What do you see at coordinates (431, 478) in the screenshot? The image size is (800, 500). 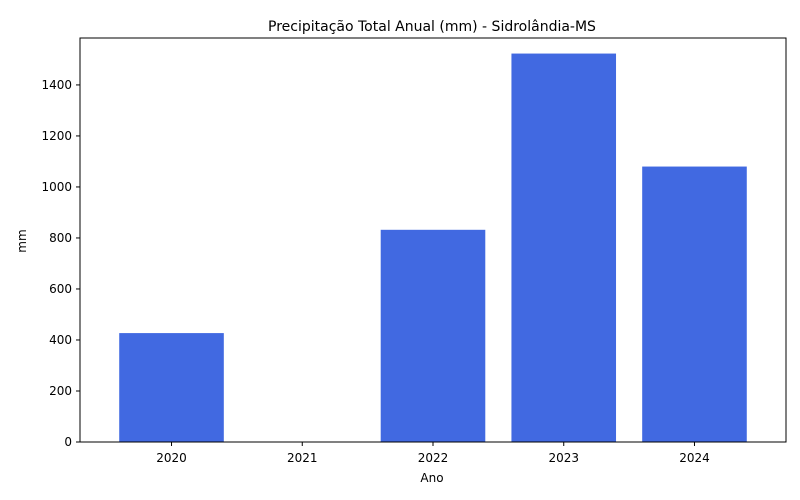 I see `x-axis-title: Ano` at bounding box center [431, 478].